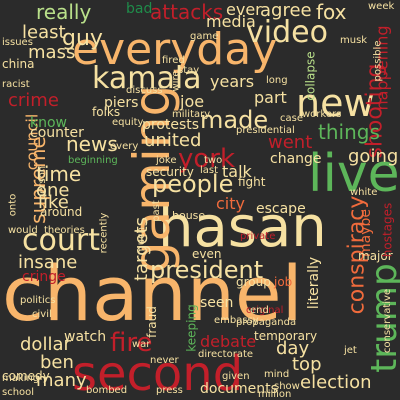 Image resolution: width=400 pixels, height=400 pixels. Describe the element at coordinates (156, 211) in the screenshot. I see `word-past: past` at that location.